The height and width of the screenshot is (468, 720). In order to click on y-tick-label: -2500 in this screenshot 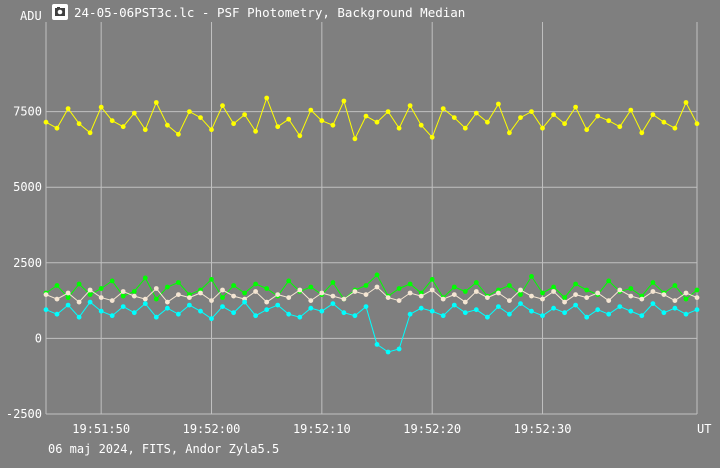, I will do `click(24, 414)`.